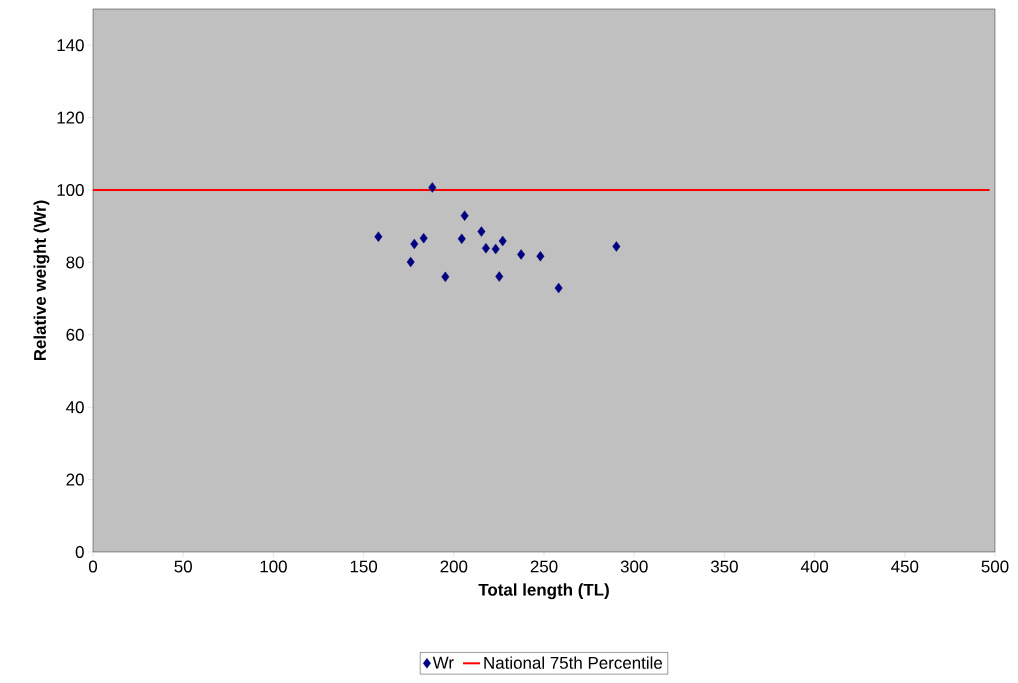  Describe the element at coordinates (70, 45) in the screenshot. I see `y-tick-label: 140` at that location.